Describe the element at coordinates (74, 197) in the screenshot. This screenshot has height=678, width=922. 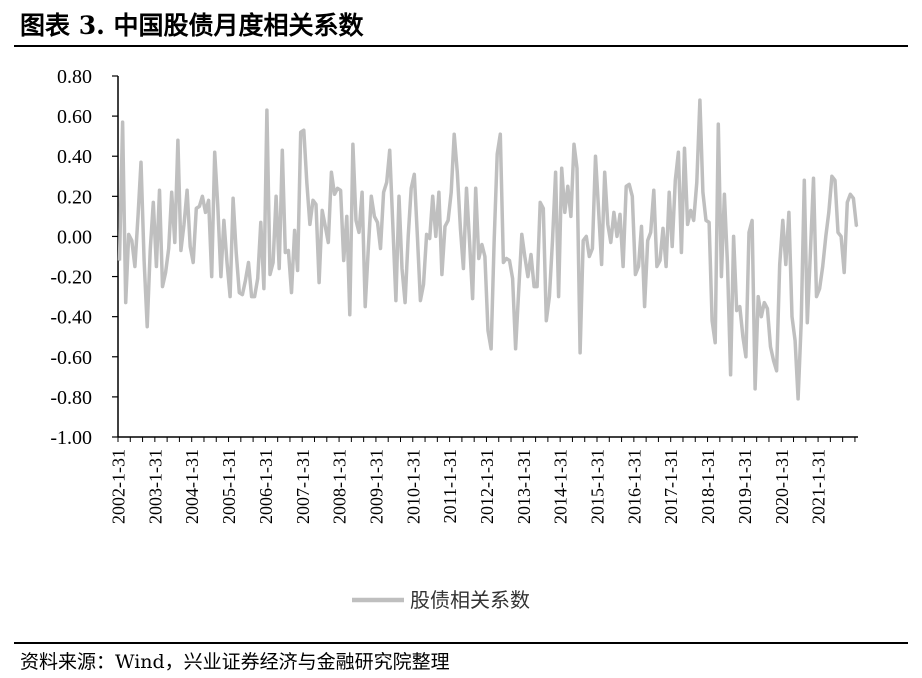
I see `y-tick-label: 0.20` at that location.